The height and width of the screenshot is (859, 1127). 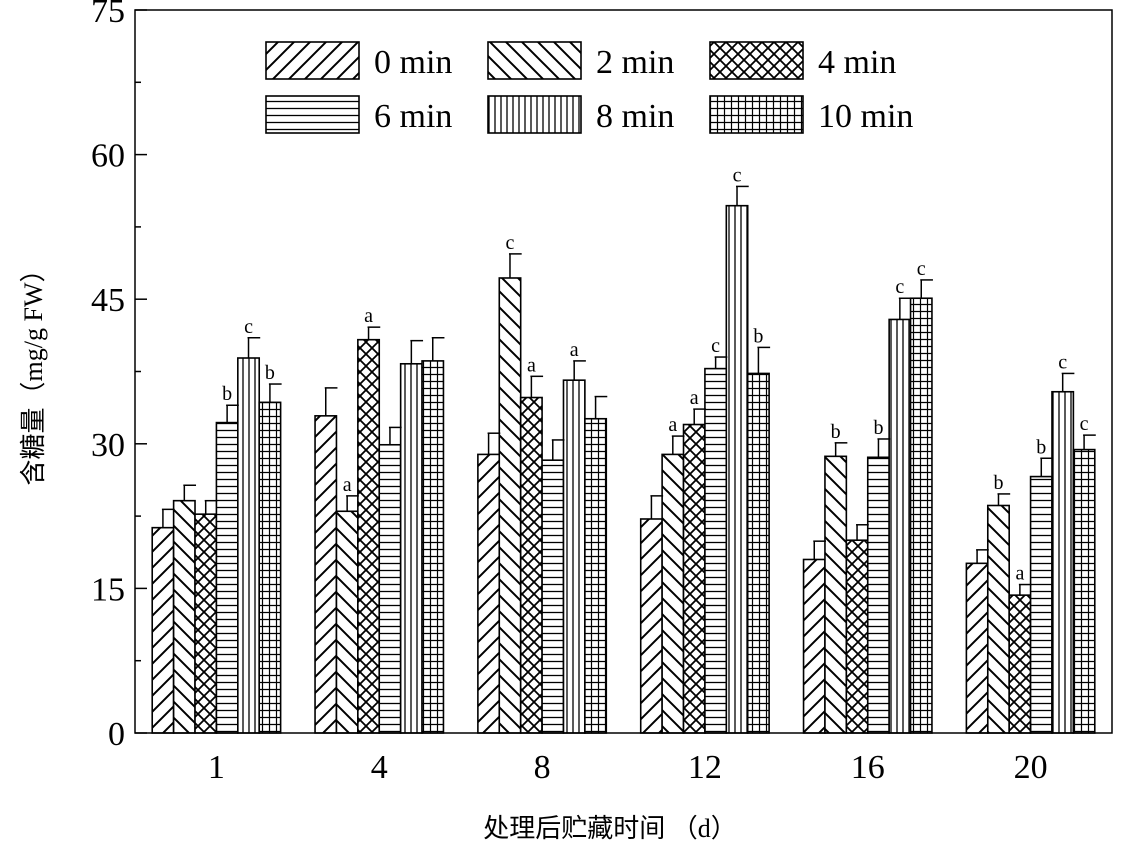 What do you see at coordinates (857, 636) in the screenshot?
I see `bar-4min-day16` at bounding box center [857, 636].